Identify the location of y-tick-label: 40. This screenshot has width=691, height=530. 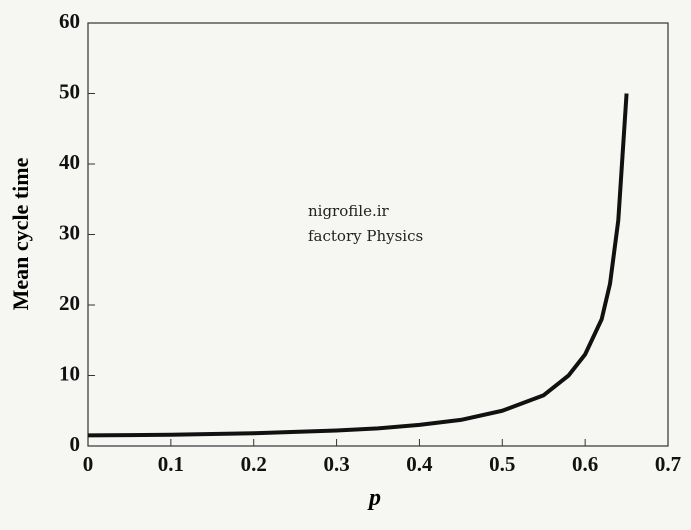
(69, 162).